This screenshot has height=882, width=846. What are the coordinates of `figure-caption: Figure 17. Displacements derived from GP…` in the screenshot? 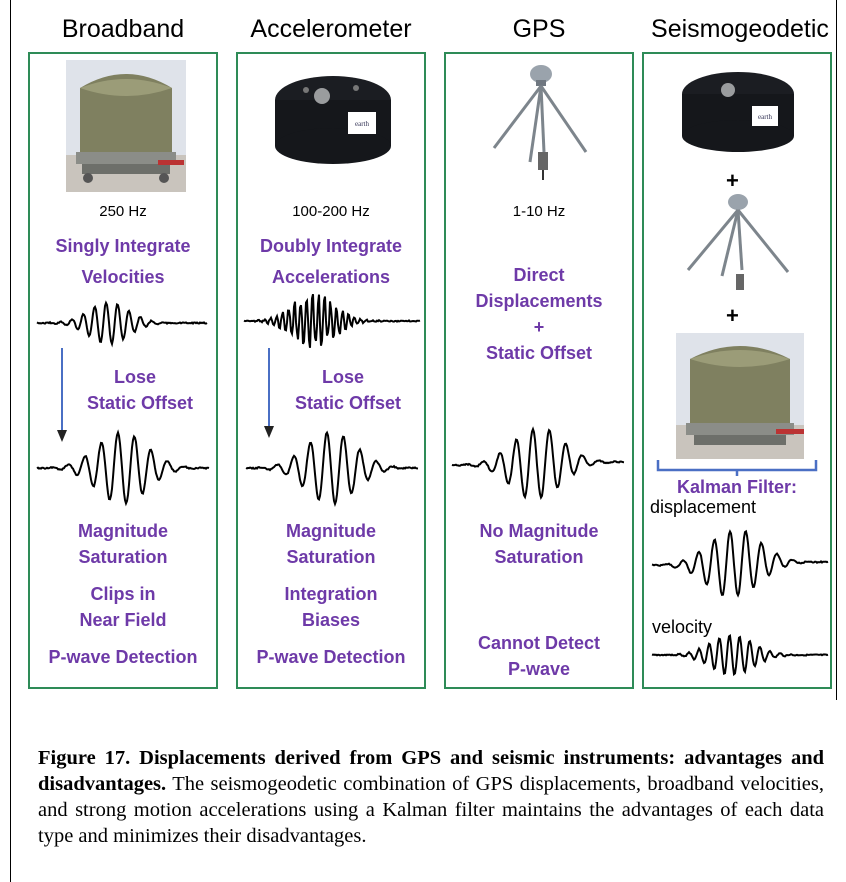 It's located at (431, 797).